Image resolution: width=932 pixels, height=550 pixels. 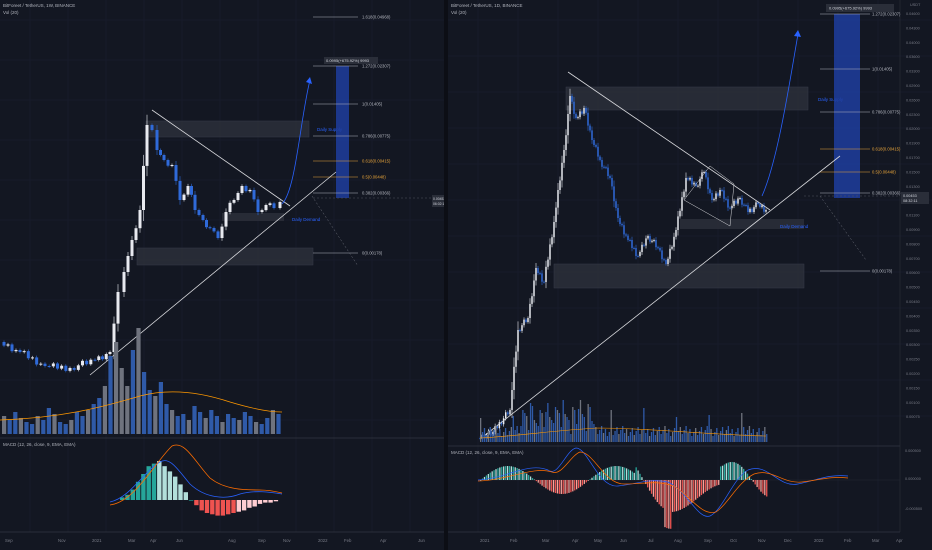 I want to click on price-axis-tick: 0.03600, so click(x=913, y=57).